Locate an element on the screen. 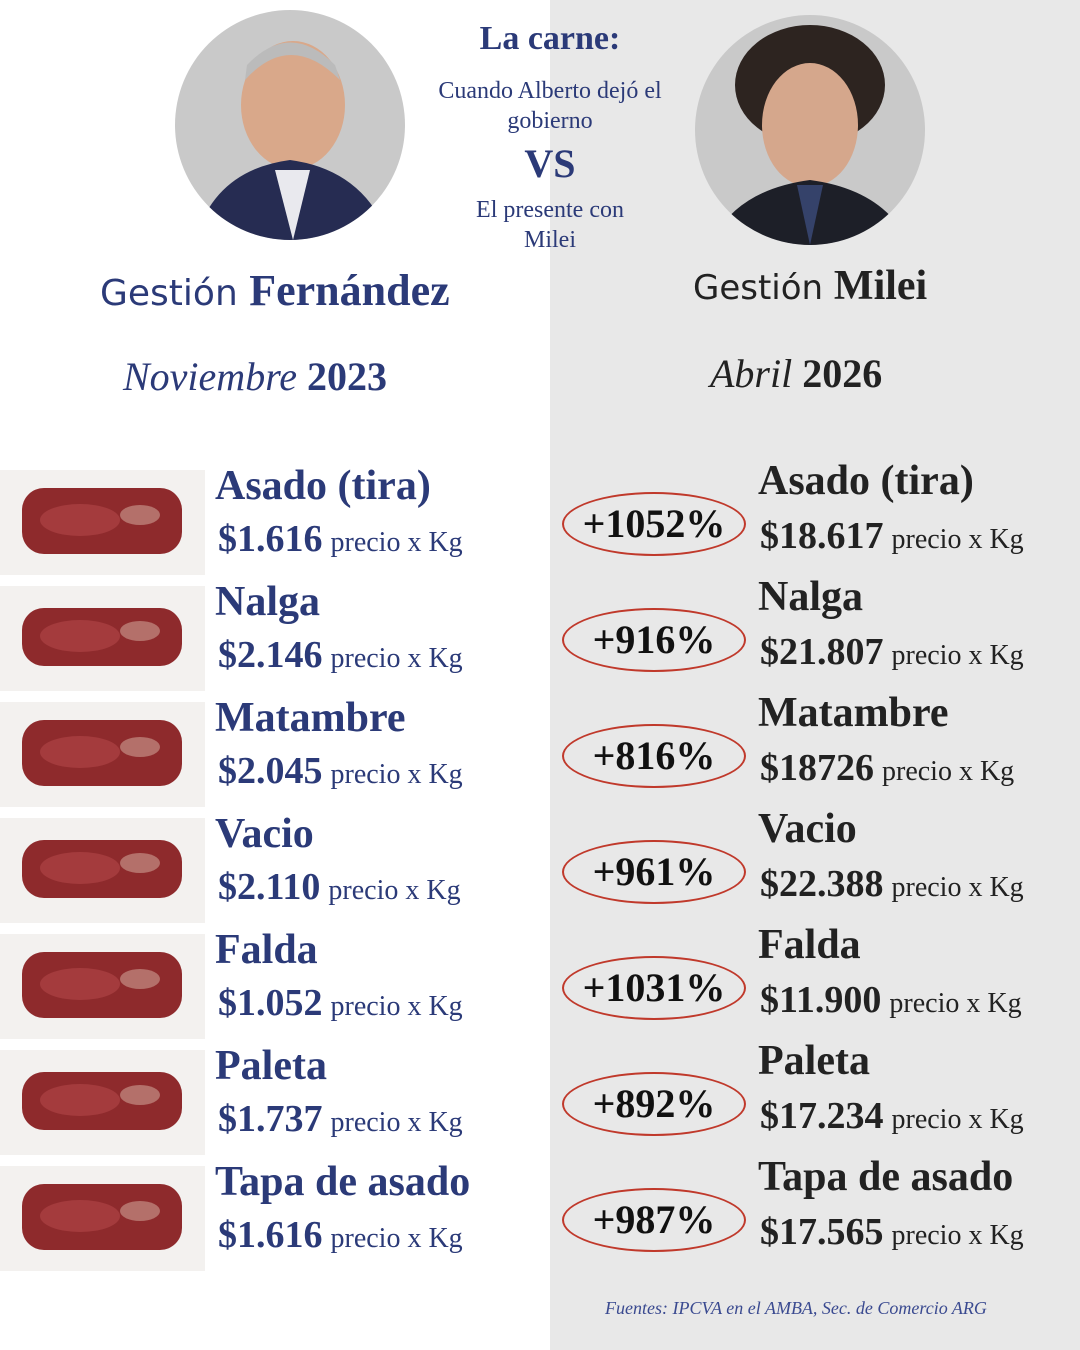  change: +1031% is located at coordinates (654, 988).